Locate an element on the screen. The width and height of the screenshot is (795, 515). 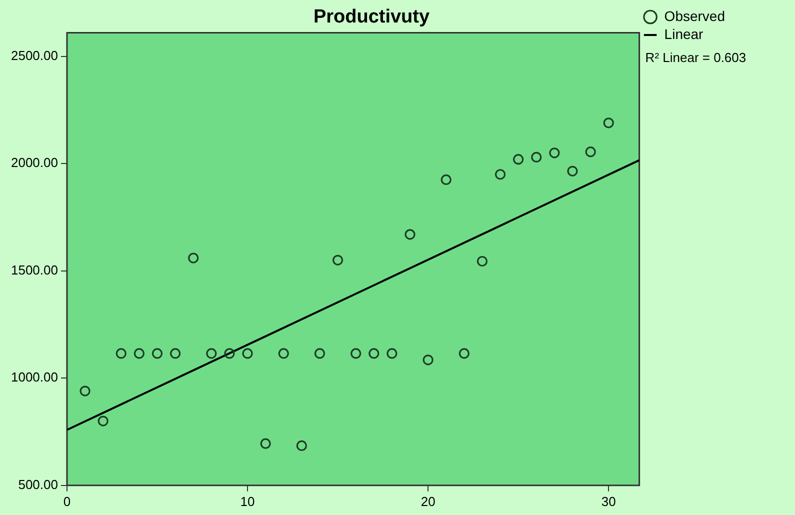
x-tick-label: 30 is located at coordinates (608, 501).